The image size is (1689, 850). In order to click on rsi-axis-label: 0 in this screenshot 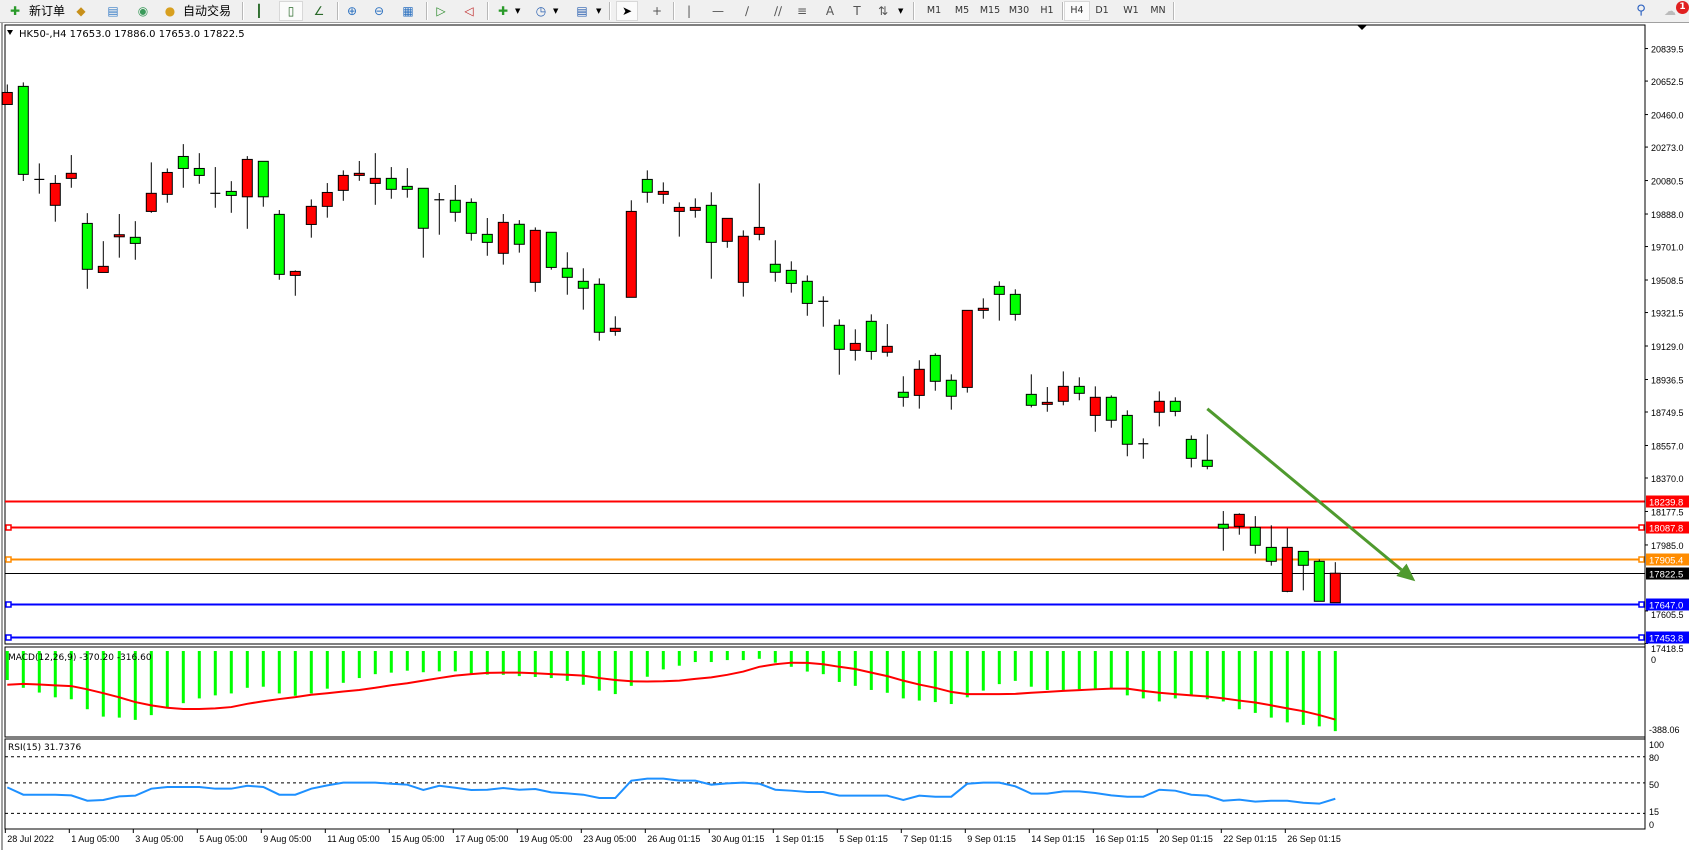, I will do `click(1651, 825)`.